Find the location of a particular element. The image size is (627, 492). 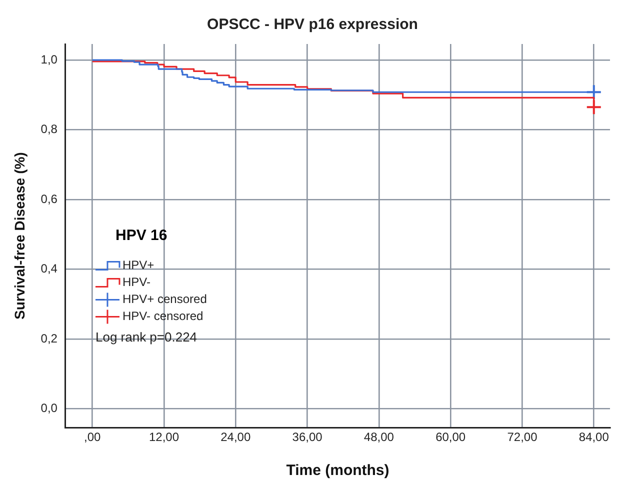

x-tick-label: 84,00 is located at coordinates (594, 437).